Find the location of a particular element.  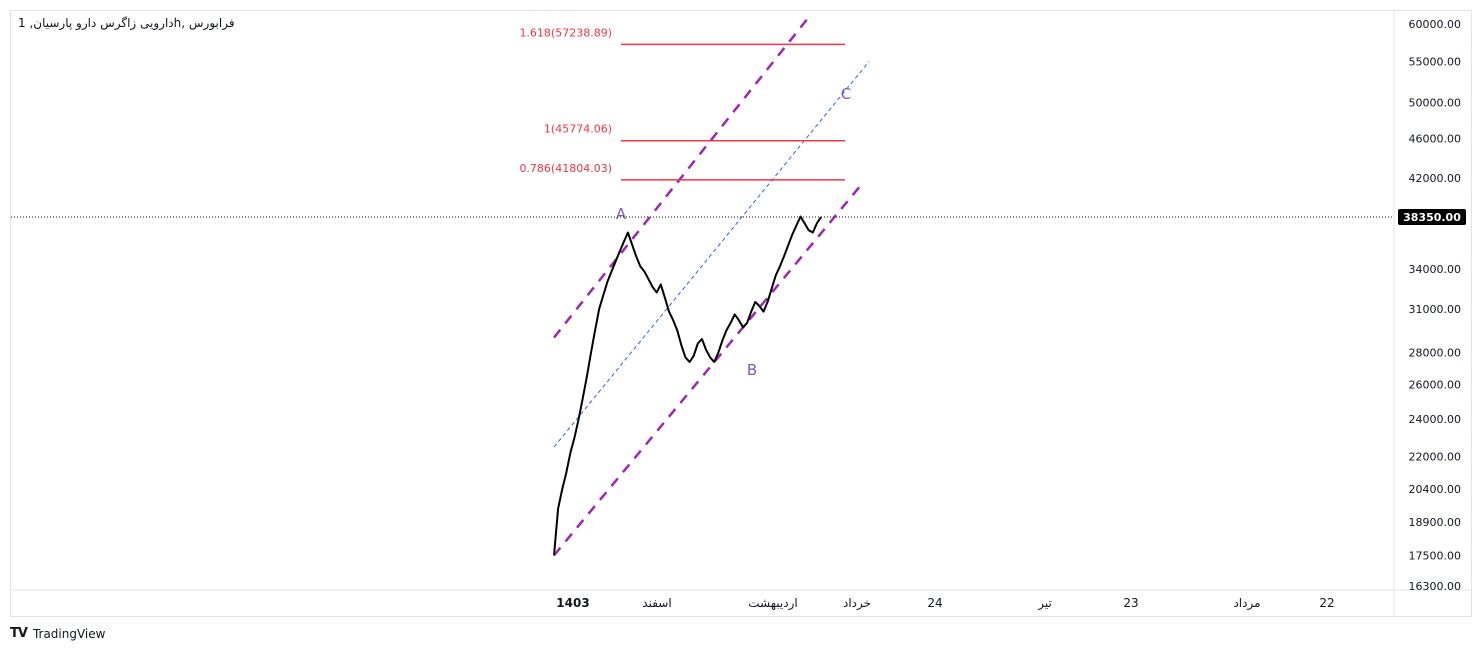

wave-labels: A B C is located at coordinates (733, 232).